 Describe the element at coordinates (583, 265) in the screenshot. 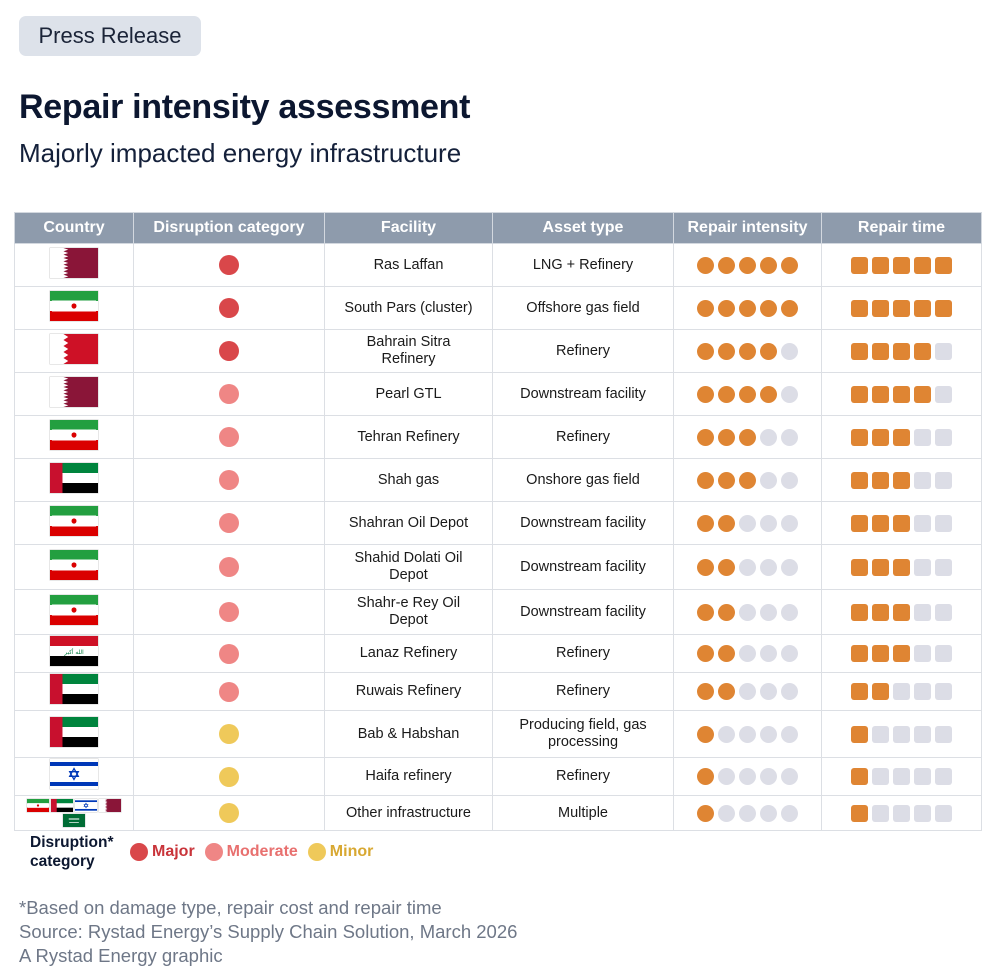

I see `asset-type-cell: LNG + Refinery` at that location.